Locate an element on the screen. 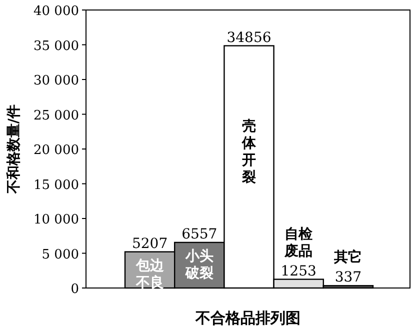 This screenshot has height=330, width=415. y-tick-label: 0 is located at coordinates (74, 289).